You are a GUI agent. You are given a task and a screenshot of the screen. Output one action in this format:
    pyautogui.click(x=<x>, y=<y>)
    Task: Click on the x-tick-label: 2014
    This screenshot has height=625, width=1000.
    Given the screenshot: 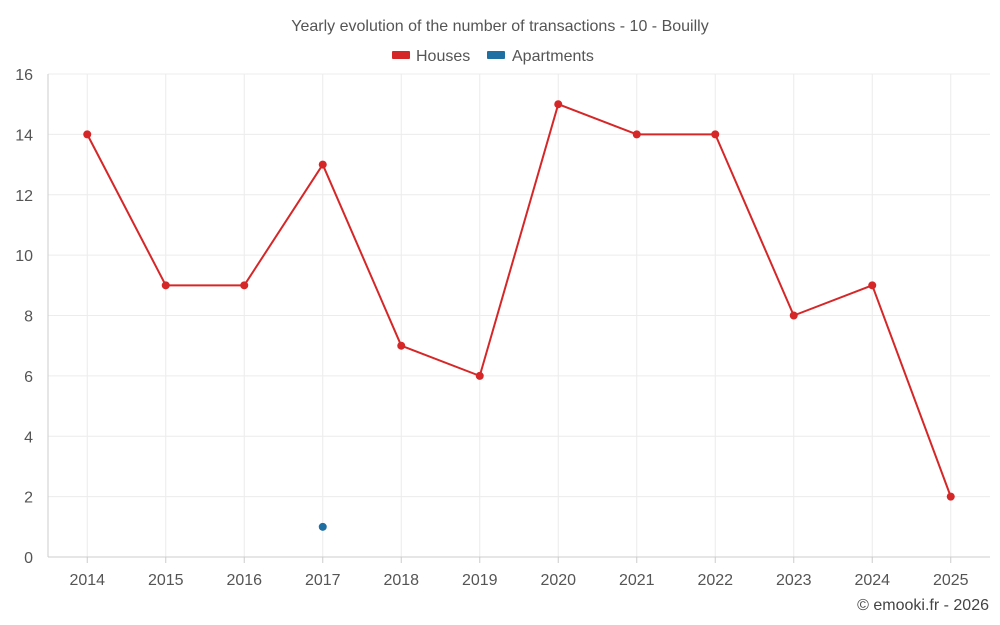 What is the action you would take?
    pyautogui.click(x=87, y=580)
    